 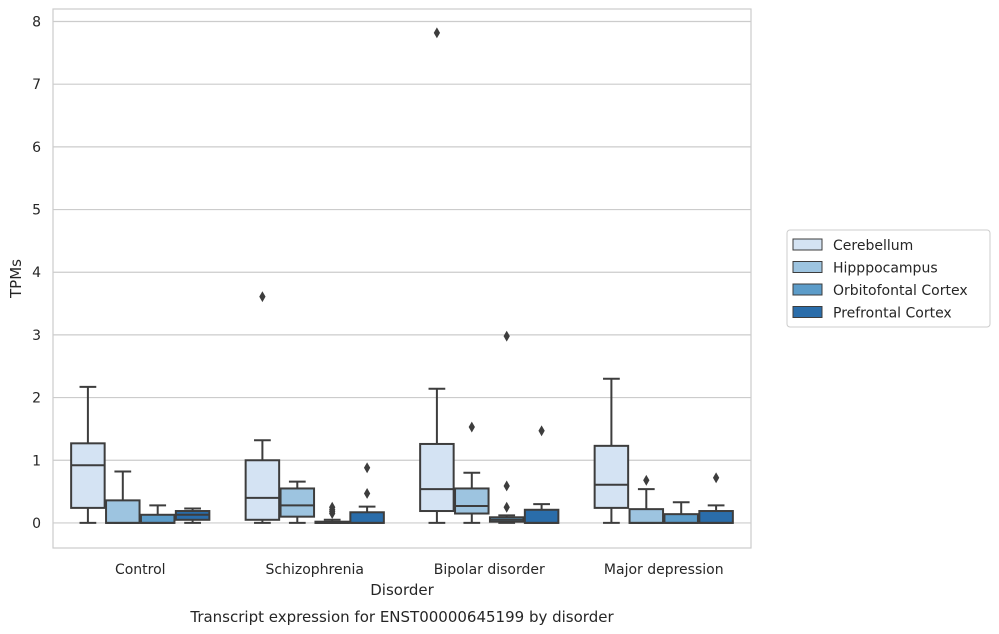 I want to click on y-tick-label: 5, so click(x=36, y=211).